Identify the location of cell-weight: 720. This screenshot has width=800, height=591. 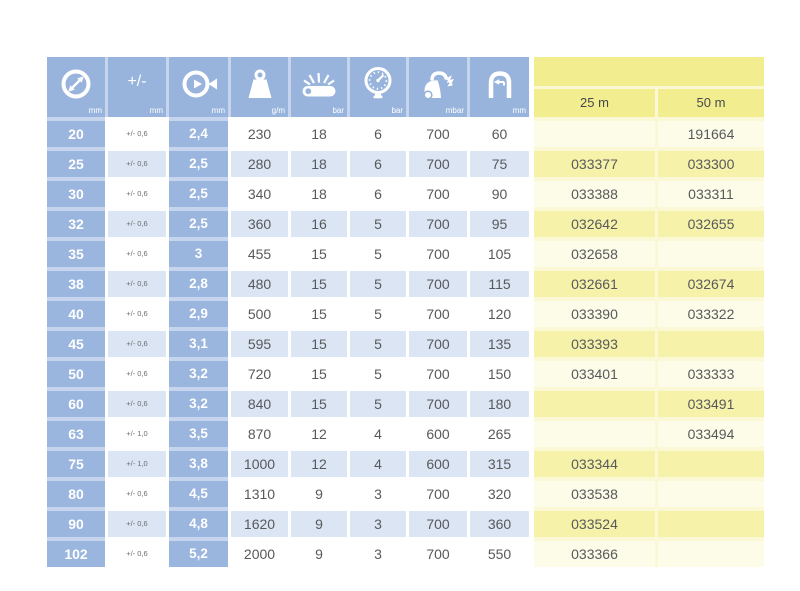
(259, 374).